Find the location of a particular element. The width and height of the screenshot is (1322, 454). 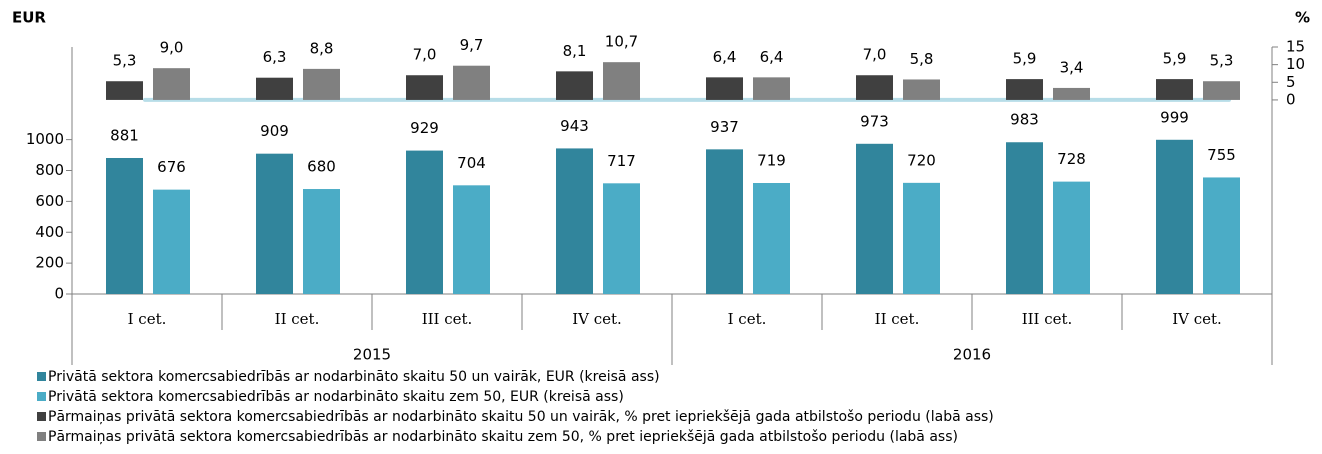

y-tick-label: 600 is located at coordinates (49, 201).